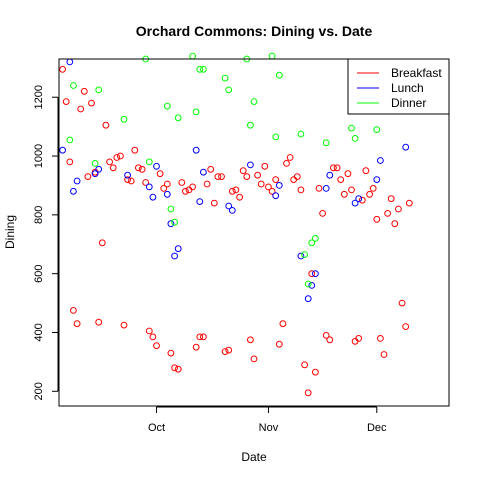 The image size is (480, 480). Describe the element at coordinates (39, 391) in the screenshot. I see `y-tick-label: 200` at that location.